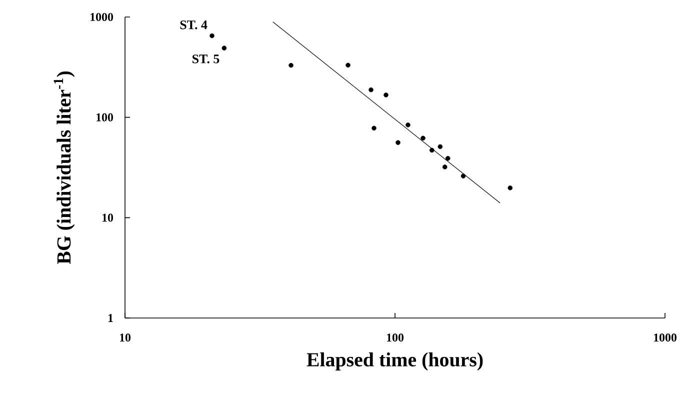  What do you see at coordinates (125, 338) in the screenshot?
I see `x-tick-label: 10` at bounding box center [125, 338].